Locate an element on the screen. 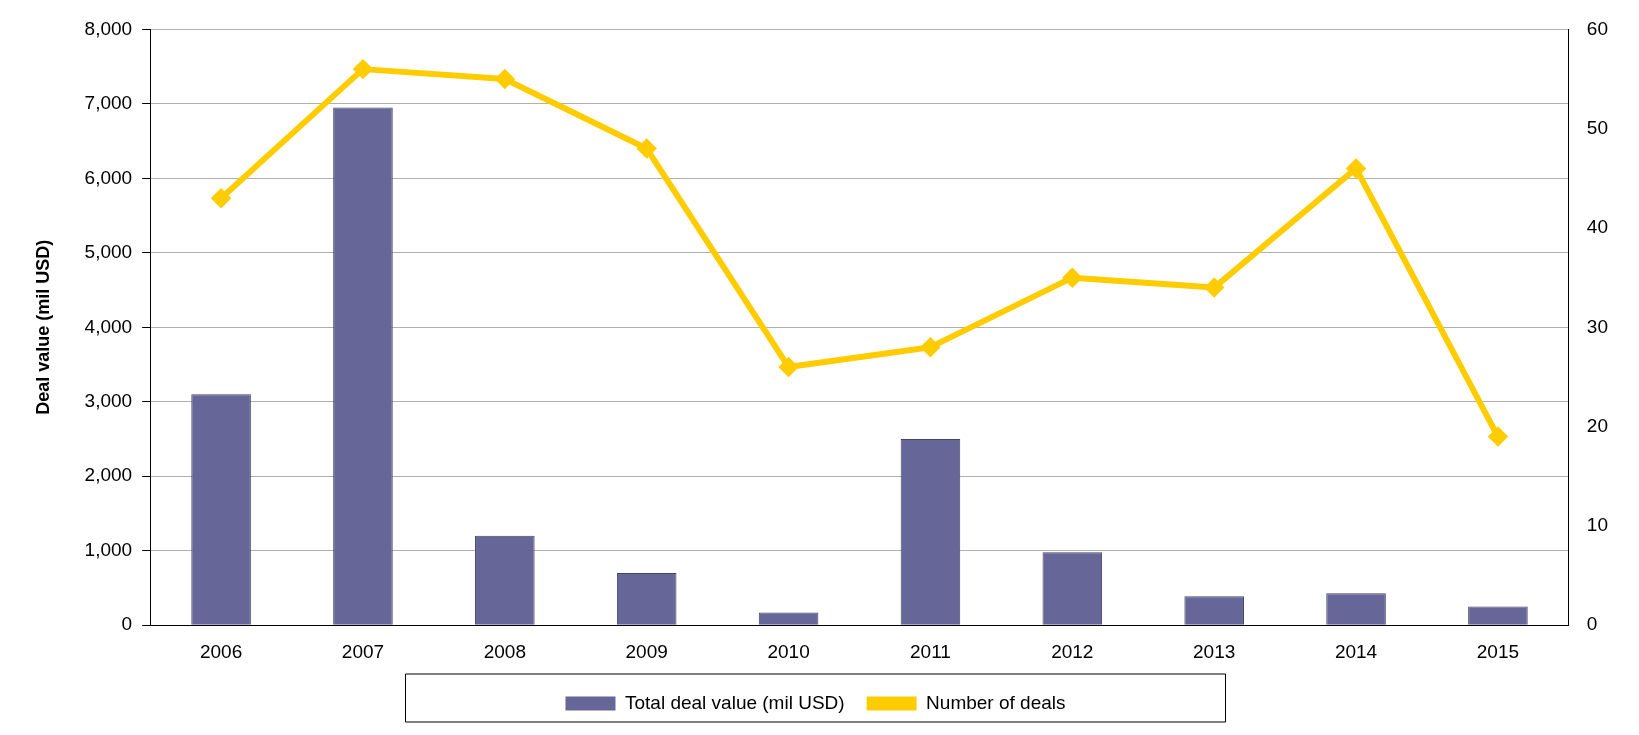 Image resolution: width=1639 pixels, height=735 pixels. y-tick-label: 3,000 is located at coordinates (108, 401).